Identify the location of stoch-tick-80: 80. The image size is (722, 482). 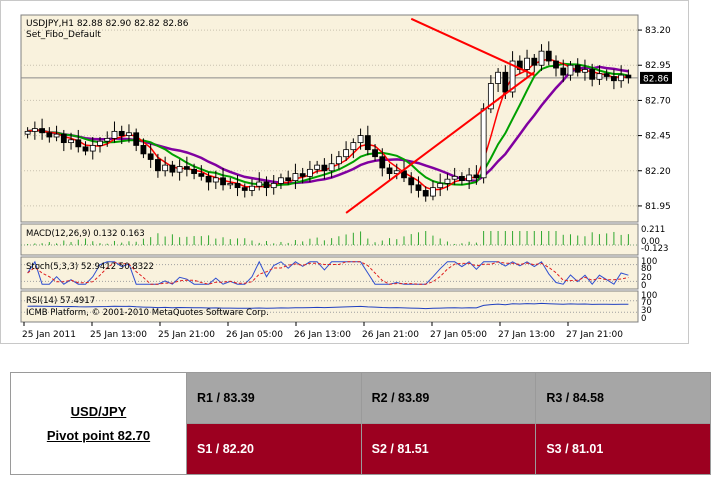
(646, 269).